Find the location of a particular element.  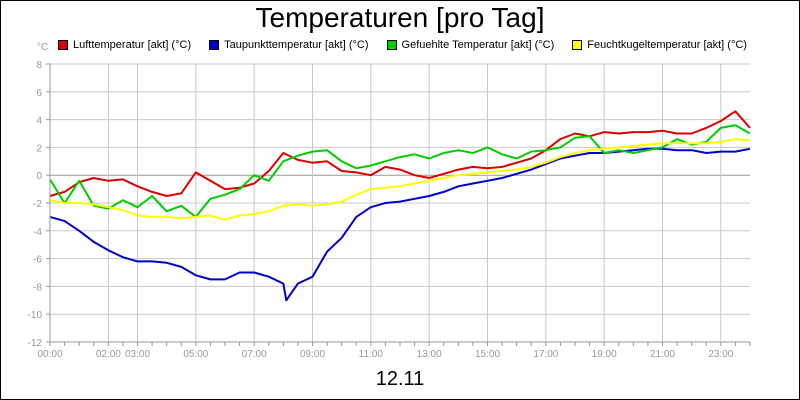

y-axis-ticks: 8 6 4 2 0 -2 -4 -6 -8 -10 -12 is located at coordinates (39, 204).